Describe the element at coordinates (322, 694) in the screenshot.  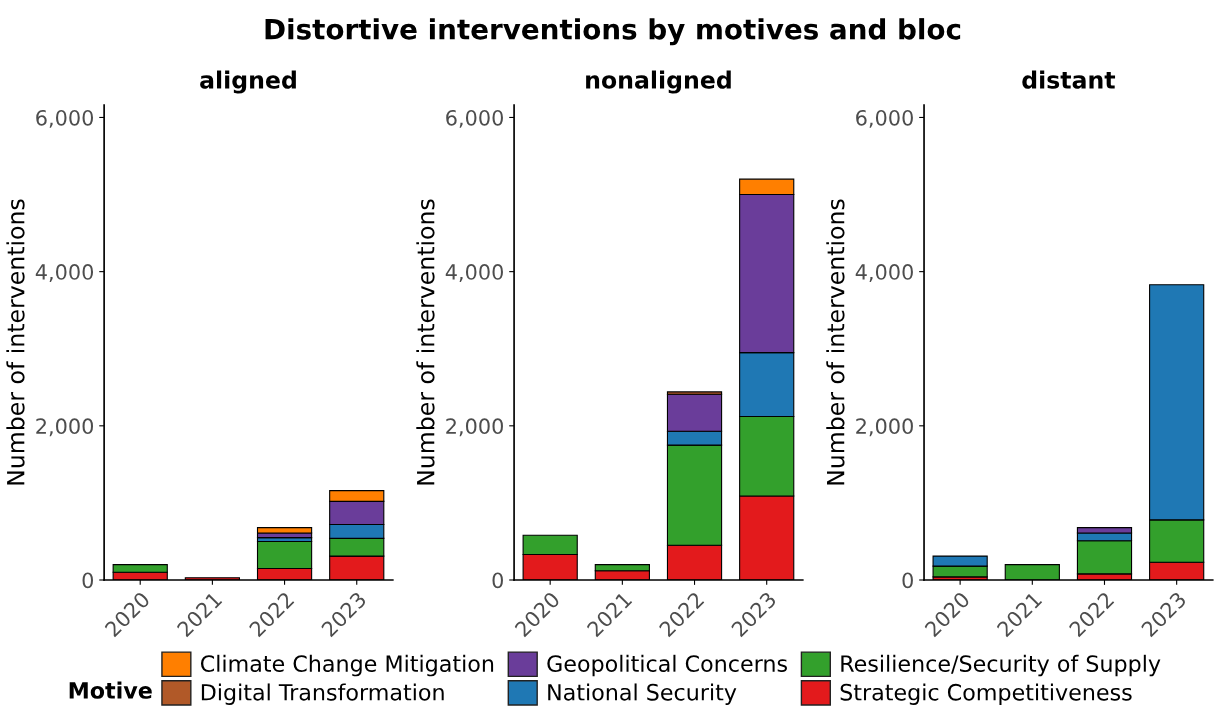
I see `legend-label: Digital Transformation` at that location.